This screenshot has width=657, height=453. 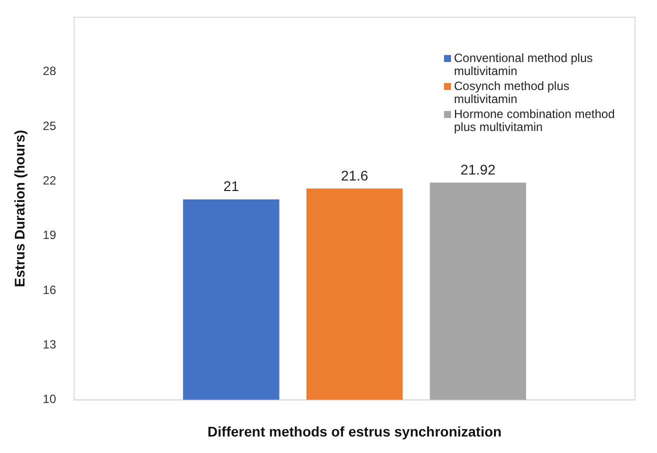 What do you see at coordinates (49, 344) in the screenshot?
I see `y-tick-label: 13` at bounding box center [49, 344].